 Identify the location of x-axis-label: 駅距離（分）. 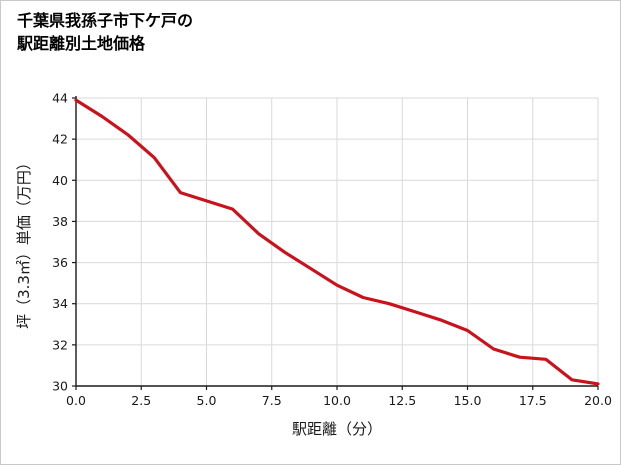
(337, 429).